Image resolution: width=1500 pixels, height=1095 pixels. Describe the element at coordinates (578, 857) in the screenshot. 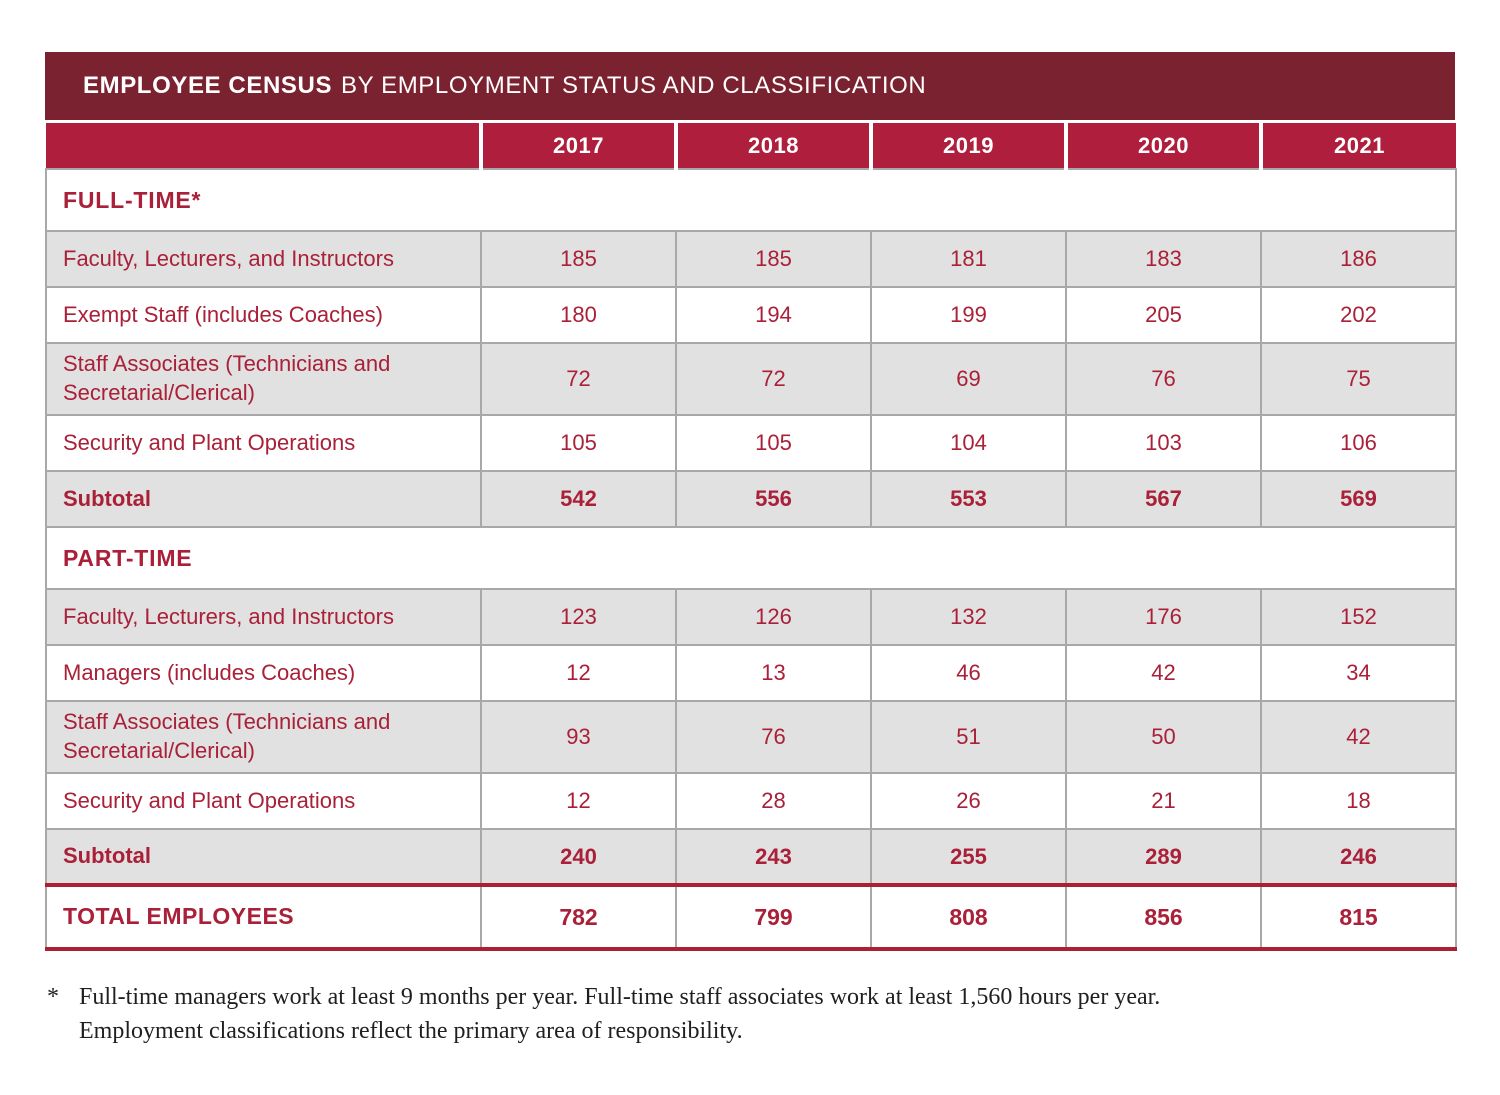

I see `value-cell: 240` at that location.